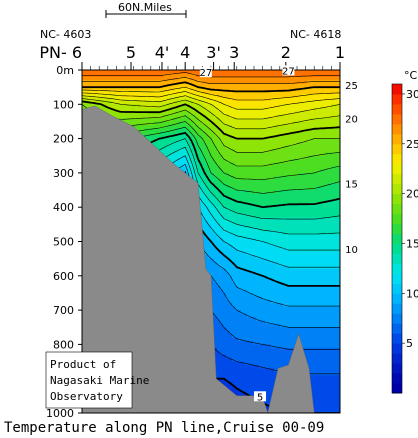 Image resolution: width=418 pixels, height=438 pixels. What do you see at coordinates (213, 52) in the screenshot?
I see `station-label: 3'` at bounding box center [213, 52].